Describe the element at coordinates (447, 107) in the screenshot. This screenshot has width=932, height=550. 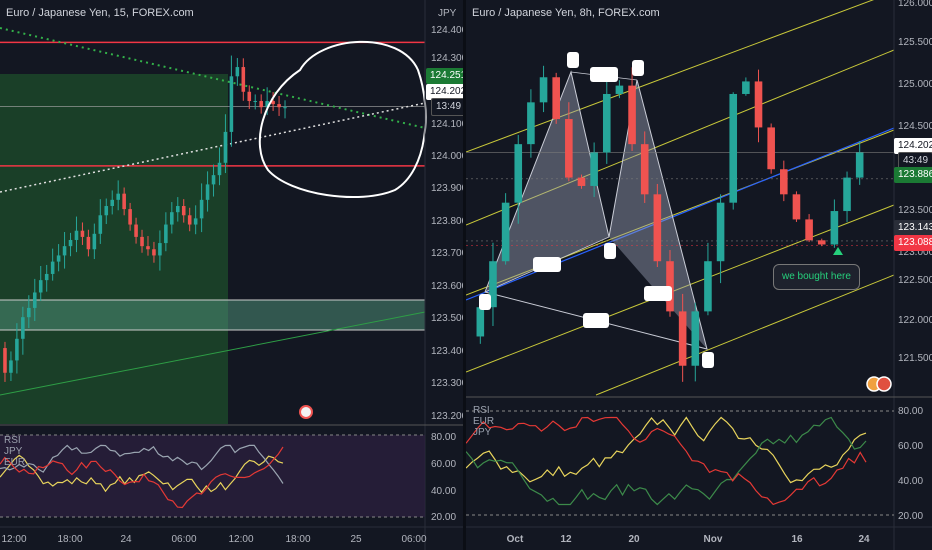
I see `left-countdown-tag: 13:49` at that location.